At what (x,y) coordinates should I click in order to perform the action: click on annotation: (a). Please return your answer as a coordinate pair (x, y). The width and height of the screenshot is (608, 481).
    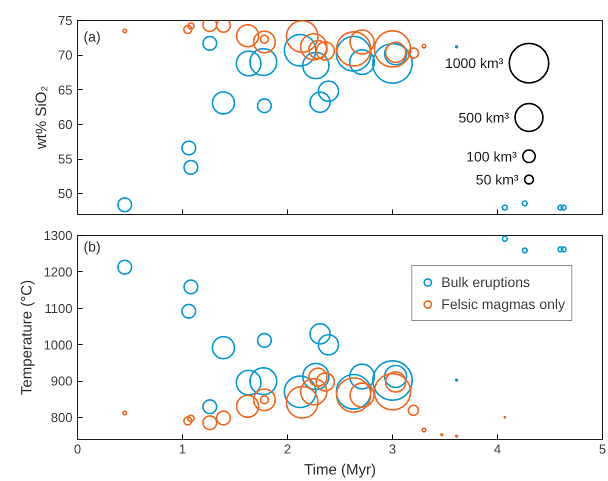
    Looking at the image, I should click on (92, 36).